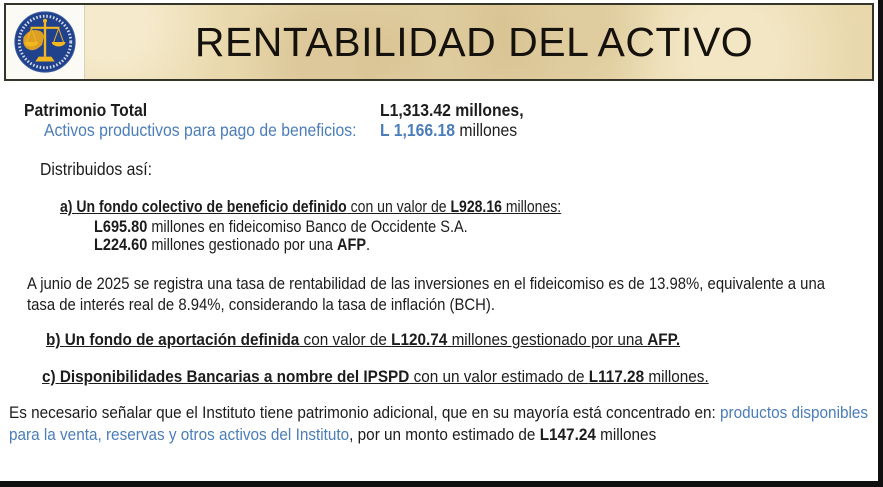 Image resolution: width=883 pixels, height=487 pixels. I want to click on item-a-marker: a), so click(68, 207).